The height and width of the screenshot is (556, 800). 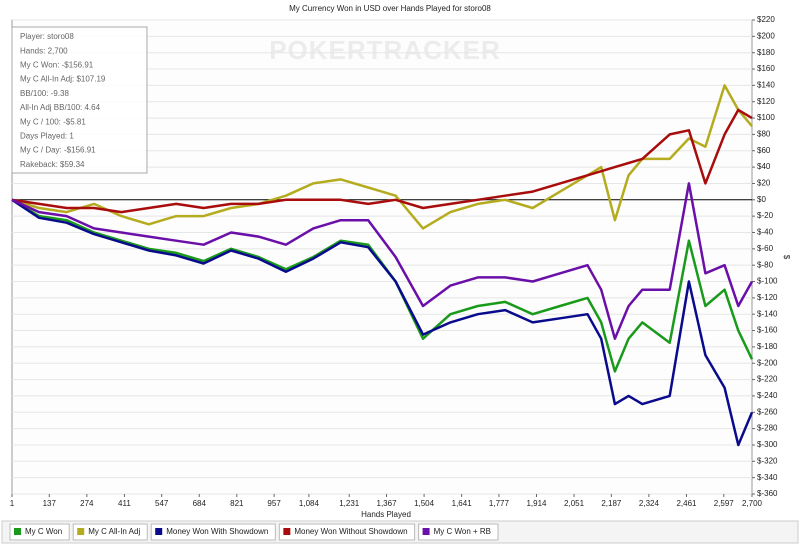 What do you see at coordinates (574, 503) in the screenshot?
I see `x-tick-label: 2,051` at bounding box center [574, 503].